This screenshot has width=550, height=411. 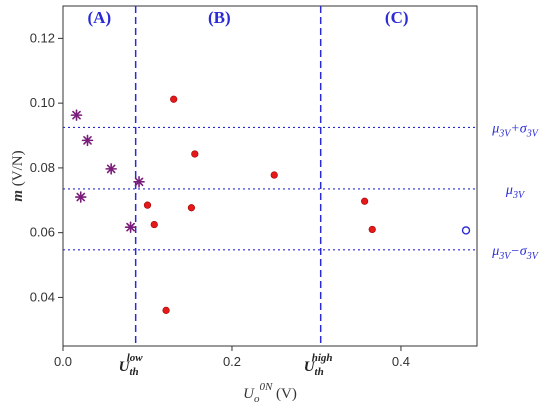 What do you see at coordinates (266, 387) in the screenshot?
I see `x-axis-title-sup: 0N` at bounding box center [266, 387].